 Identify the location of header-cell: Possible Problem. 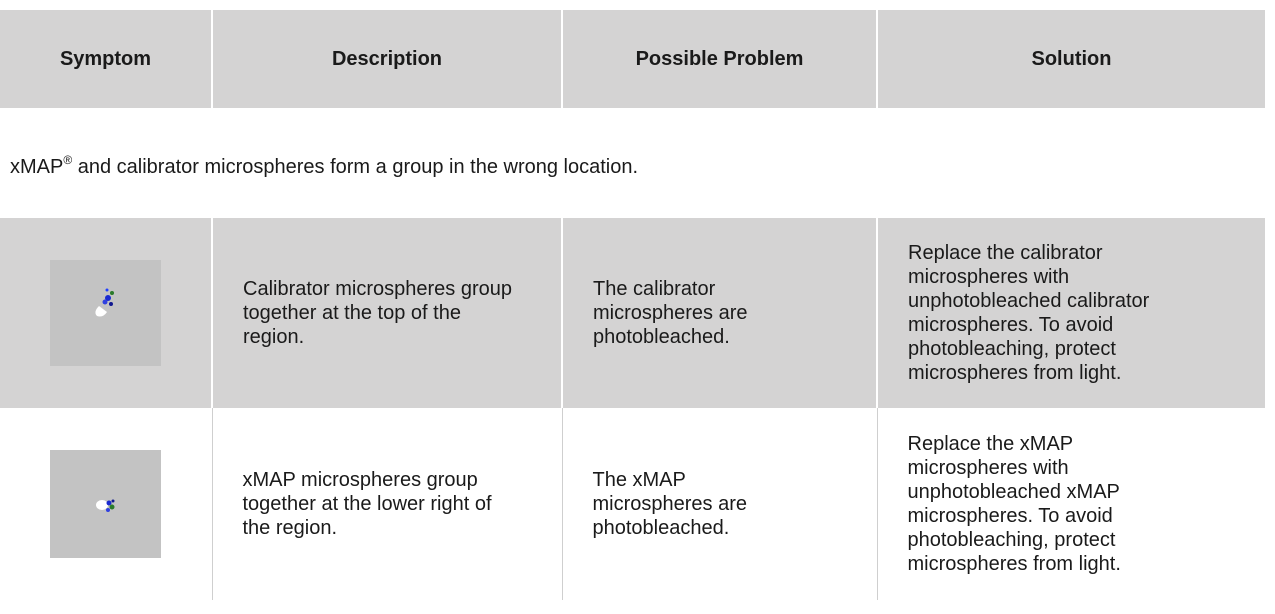
(719, 59).